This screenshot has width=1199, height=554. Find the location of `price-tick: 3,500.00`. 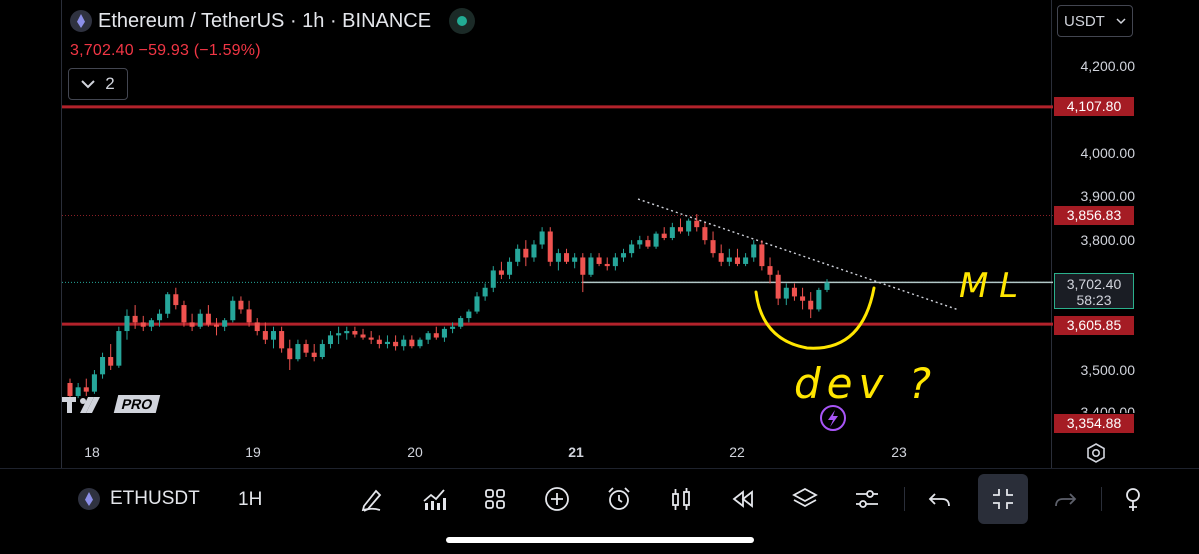

price-tick: 3,500.00 is located at coordinates (1108, 370).